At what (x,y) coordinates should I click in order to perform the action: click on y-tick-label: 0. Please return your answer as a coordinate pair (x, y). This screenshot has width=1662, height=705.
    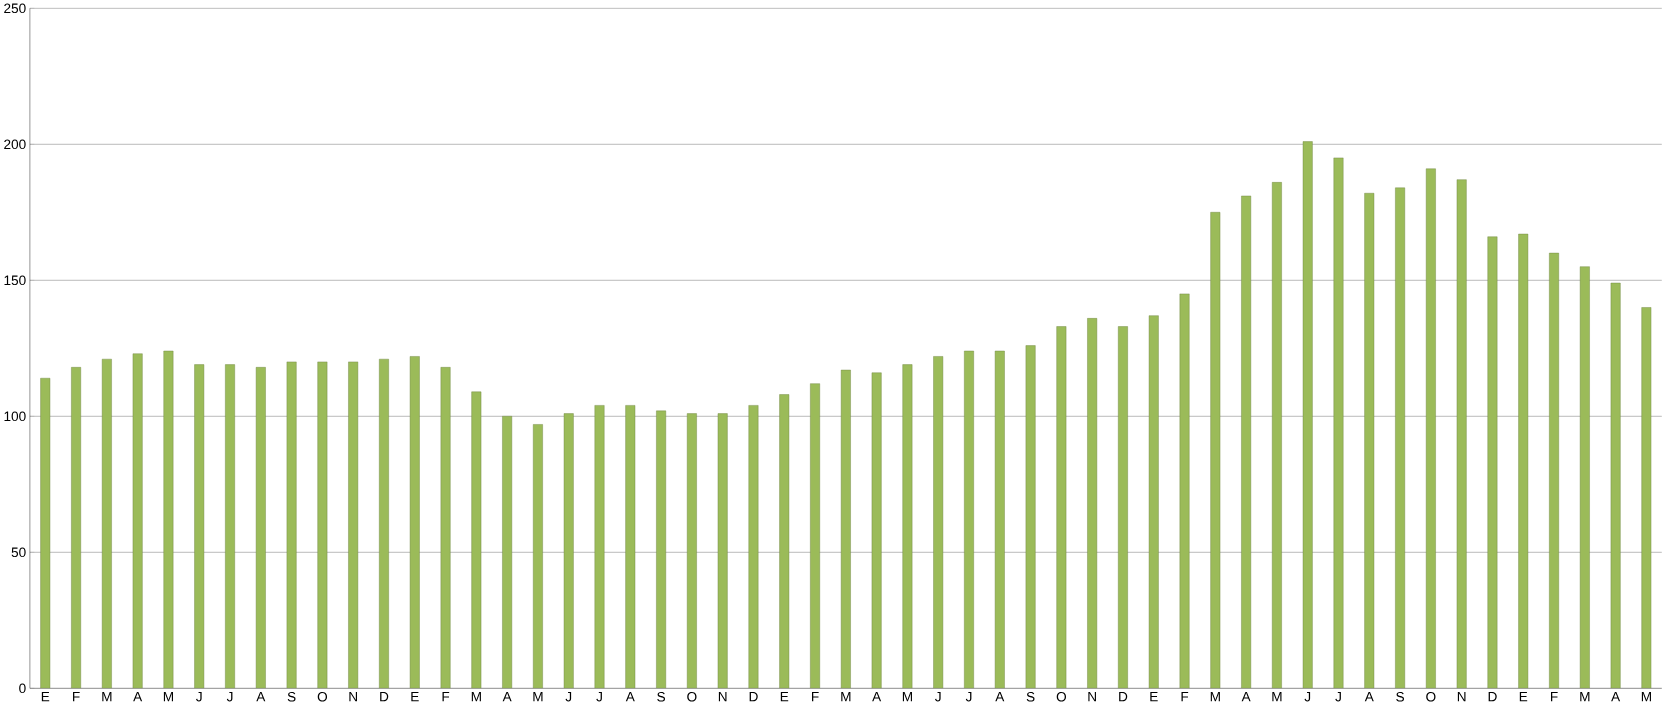
    Looking at the image, I should click on (22, 688).